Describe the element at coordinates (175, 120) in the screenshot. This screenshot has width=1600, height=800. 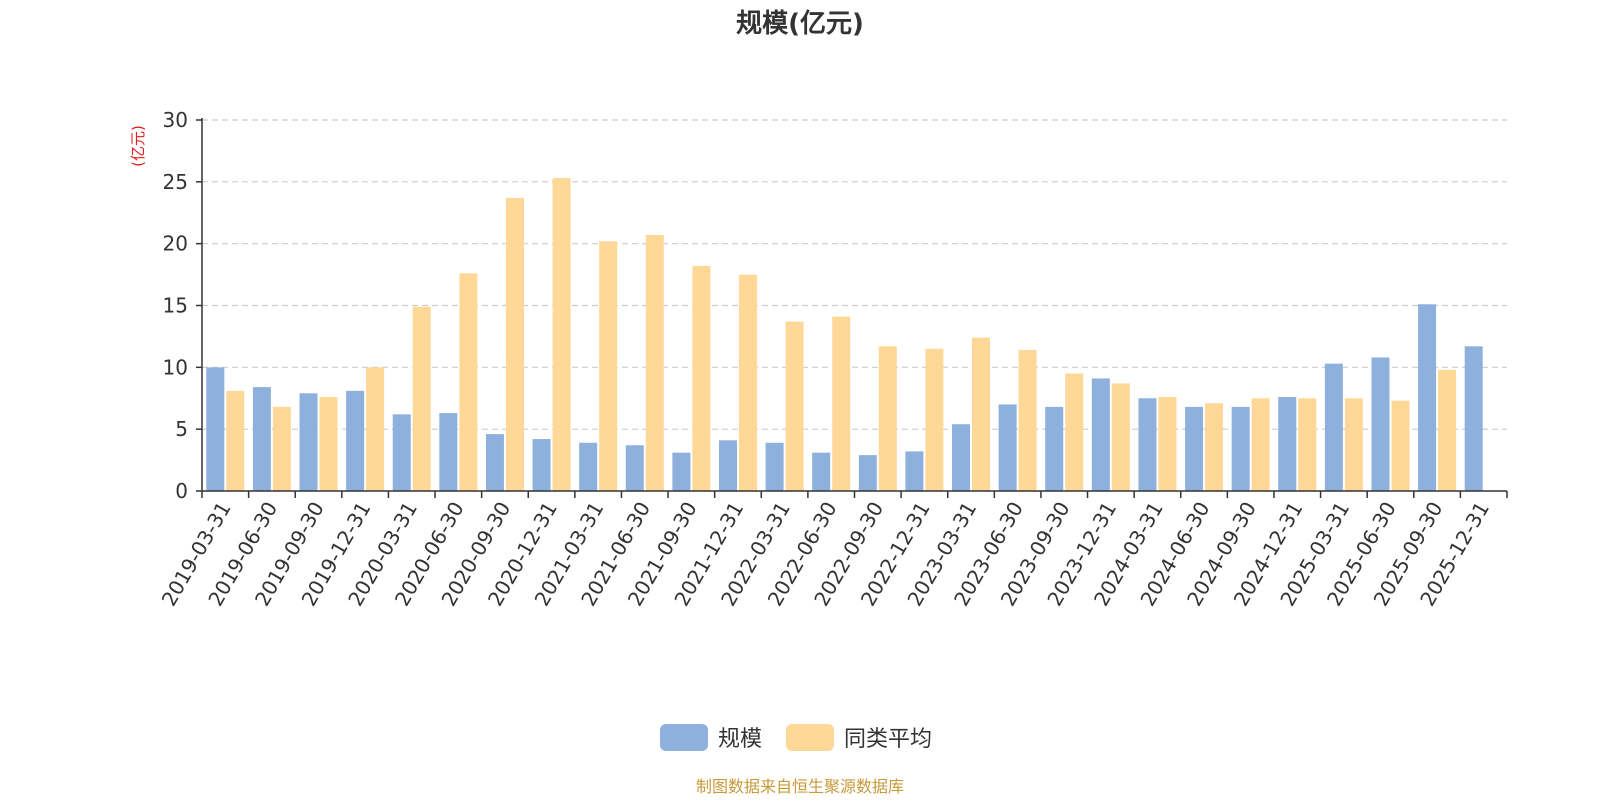
I see `y-tick-label: 30` at that location.